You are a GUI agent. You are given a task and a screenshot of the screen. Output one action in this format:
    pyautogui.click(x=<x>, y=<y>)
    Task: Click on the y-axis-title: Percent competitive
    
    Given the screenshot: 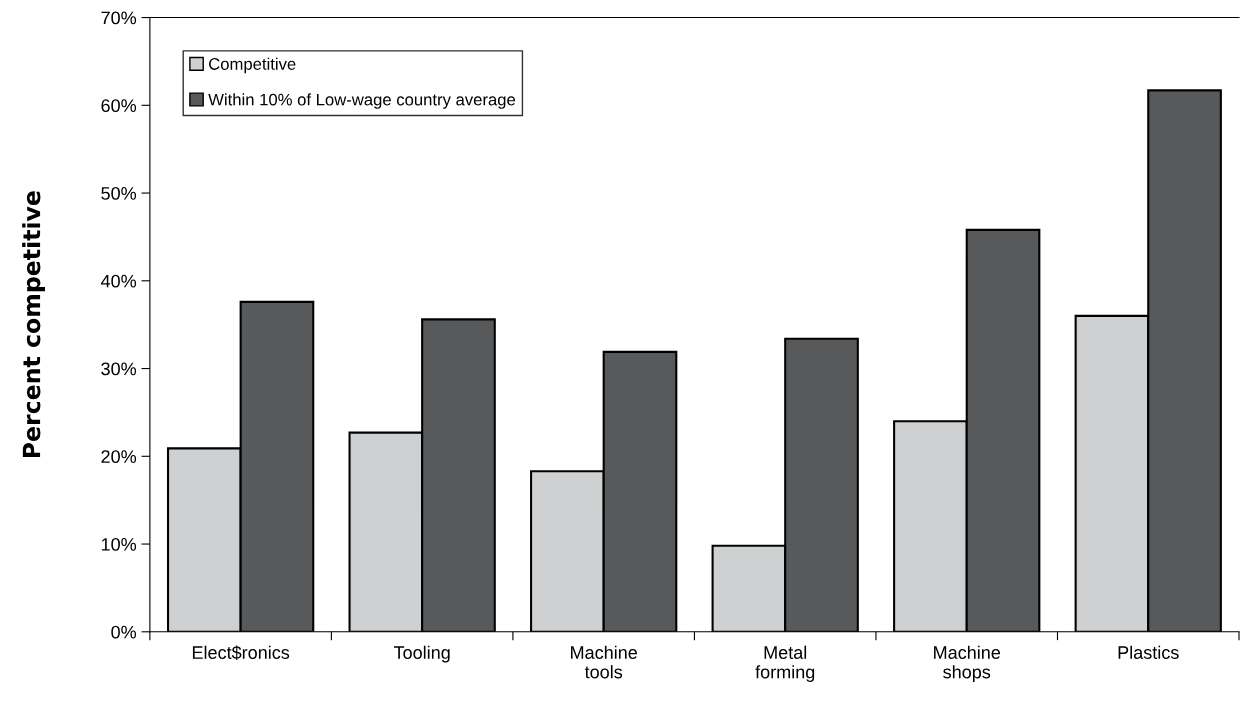 What is the action you would take?
    pyautogui.click(x=33, y=324)
    